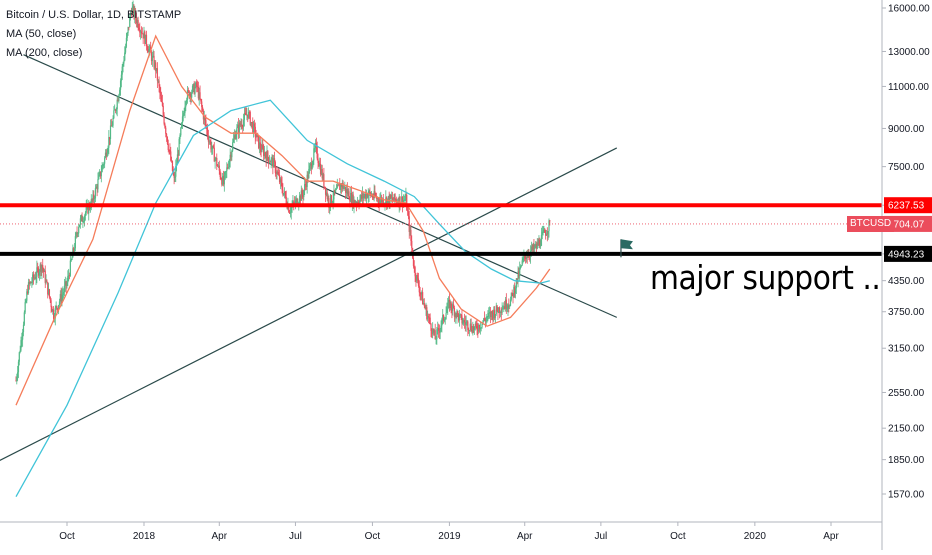  What do you see at coordinates (908, 253) in the screenshot?
I see `y-label-badge` at bounding box center [908, 253].